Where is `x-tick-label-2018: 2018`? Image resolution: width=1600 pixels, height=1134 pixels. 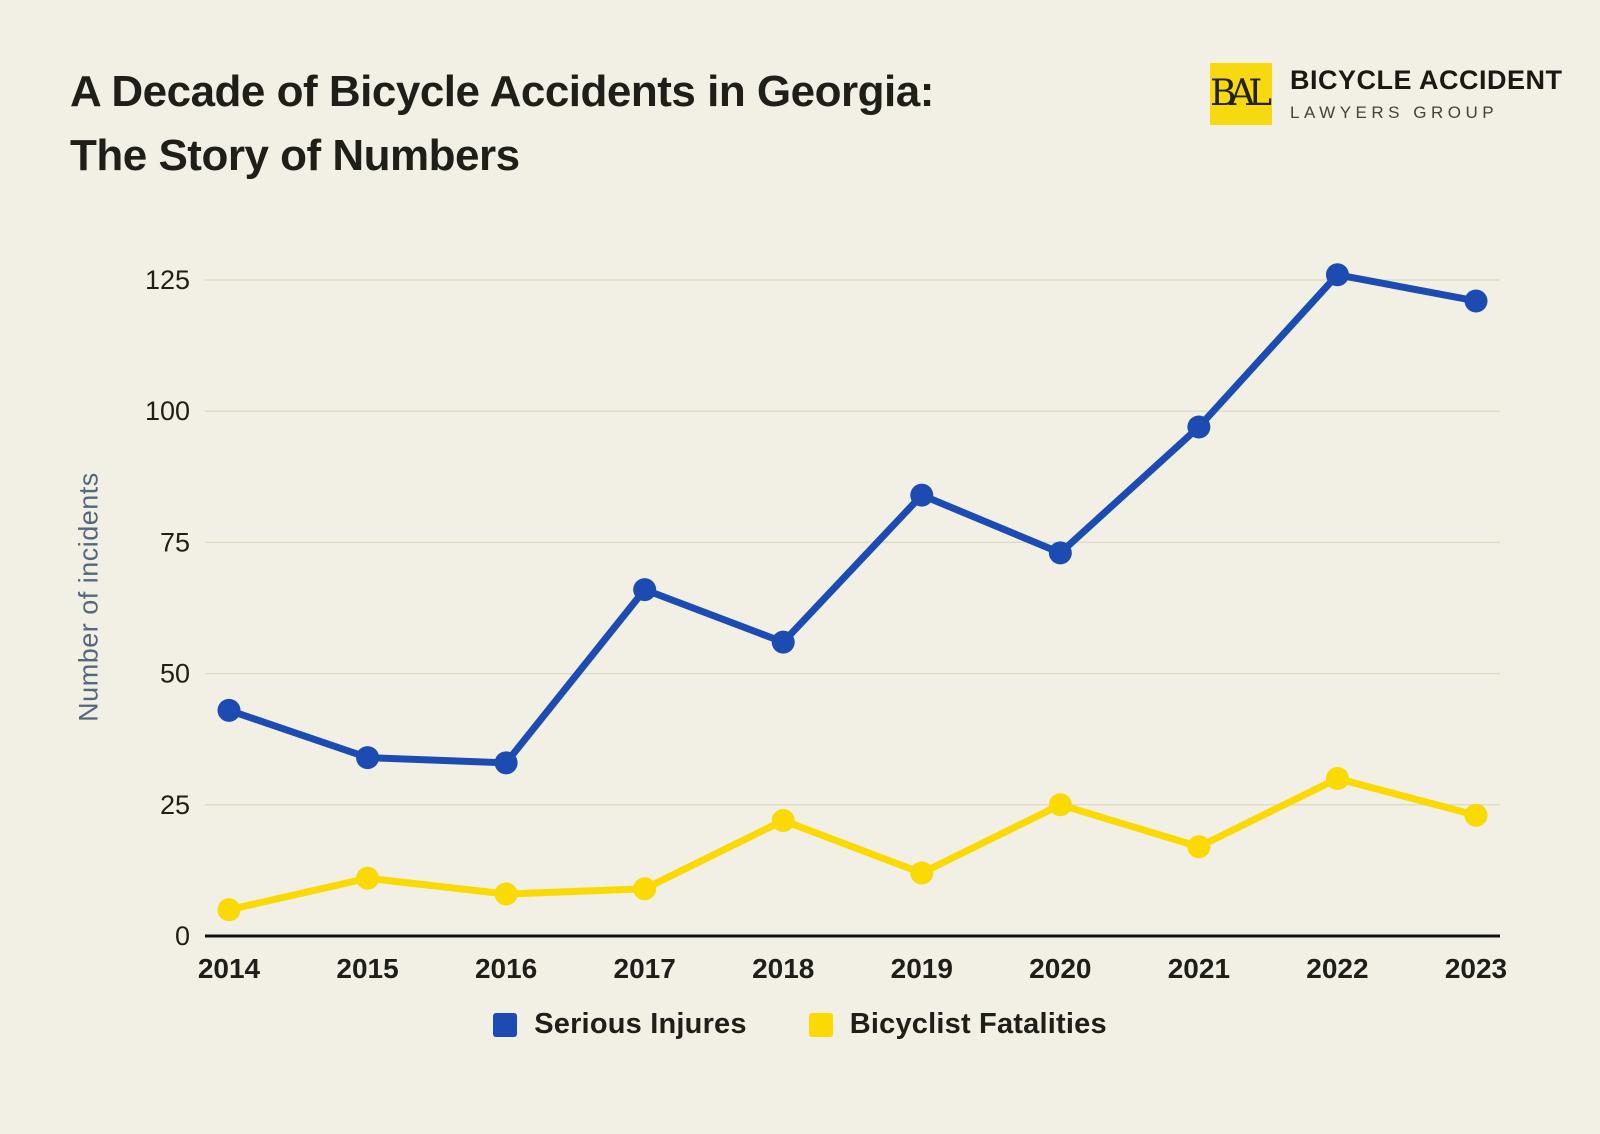 x-tick-label-2018: 2018 is located at coordinates (783, 968).